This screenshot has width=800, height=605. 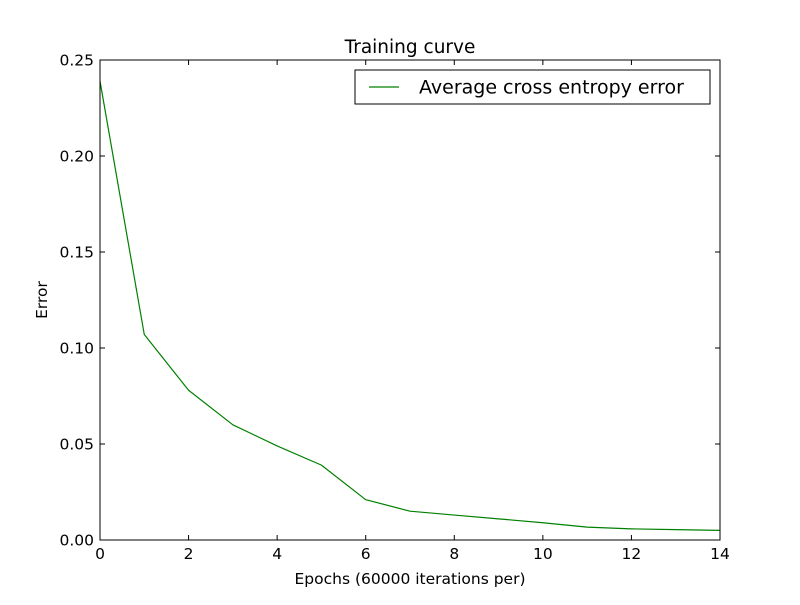 I want to click on y-tick-label: 0.10, so click(x=76, y=349).